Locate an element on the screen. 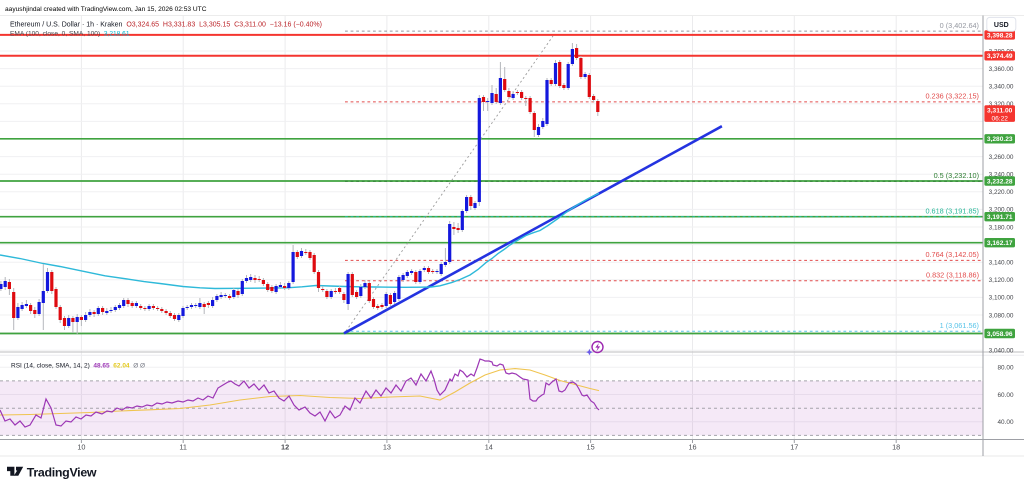 This screenshot has height=488, width=1024. svg-text: TradingView is located at coordinates (62, 473).